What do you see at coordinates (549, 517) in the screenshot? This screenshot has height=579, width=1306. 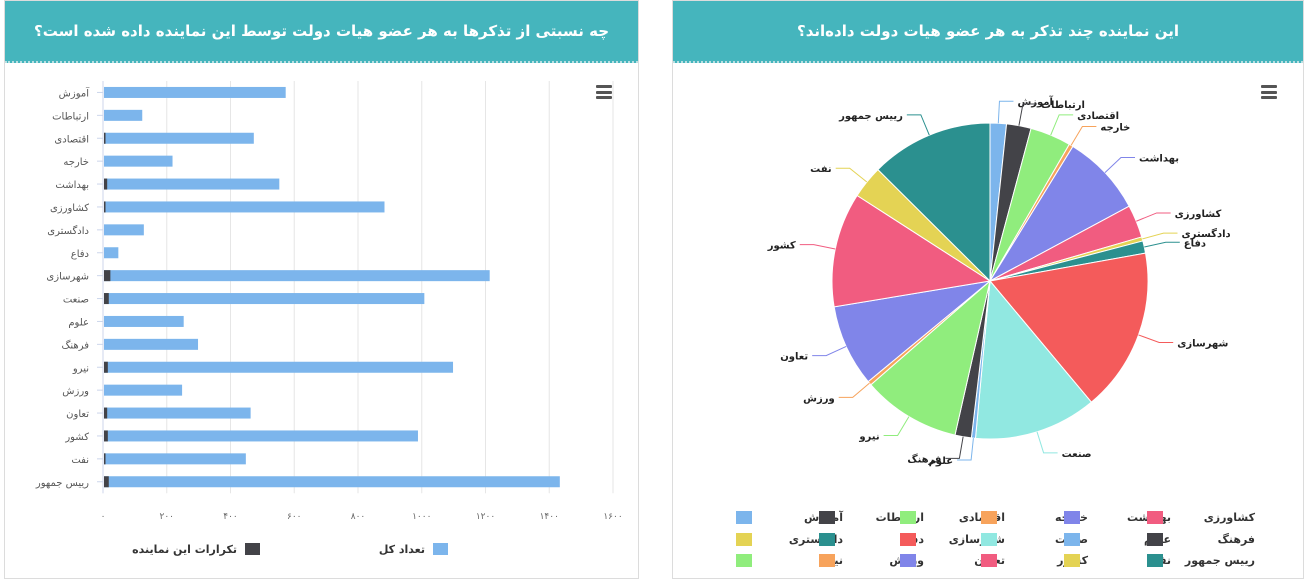 I see `x-tick-label: ۱۴۰۰` at bounding box center [549, 517].